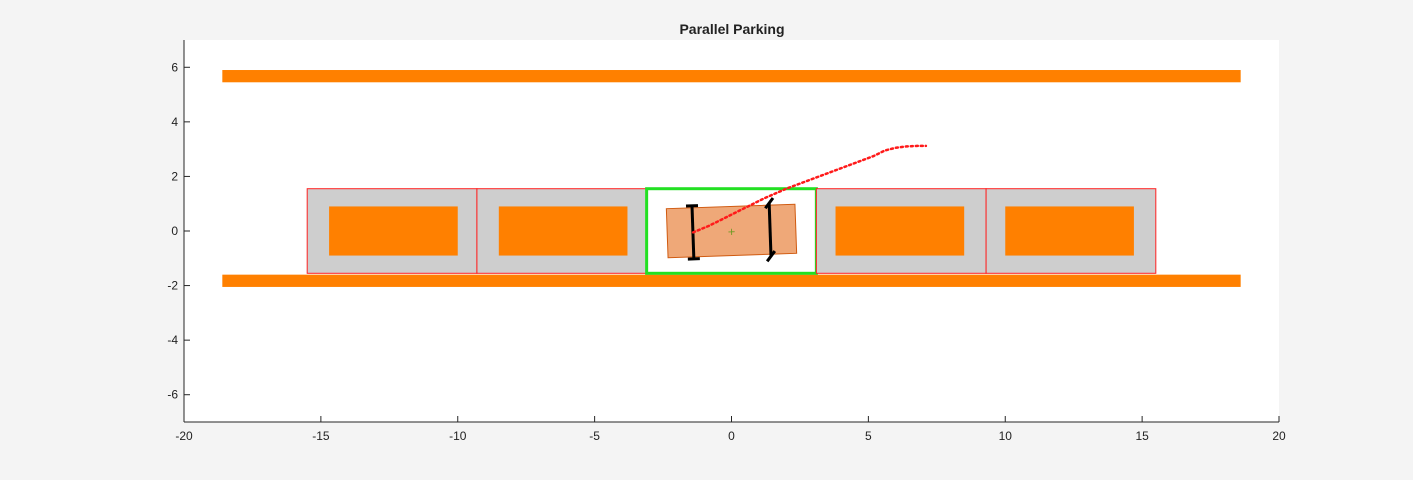 This screenshot has height=480, width=1413. I want to click on front-right-wheel, so click(771, 256).